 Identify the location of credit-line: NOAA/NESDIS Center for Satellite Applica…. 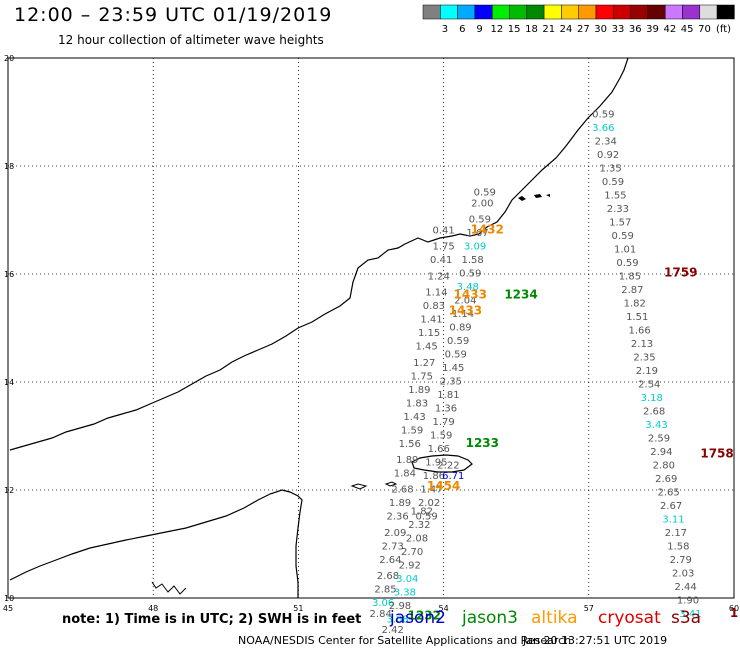
(405, 640).